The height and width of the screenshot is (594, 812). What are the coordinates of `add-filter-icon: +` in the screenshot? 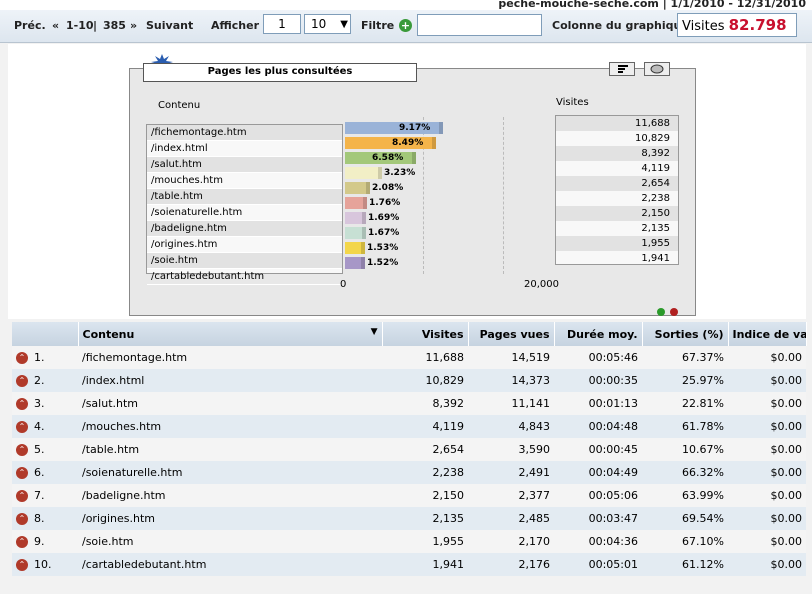 It's located at (405, 25).